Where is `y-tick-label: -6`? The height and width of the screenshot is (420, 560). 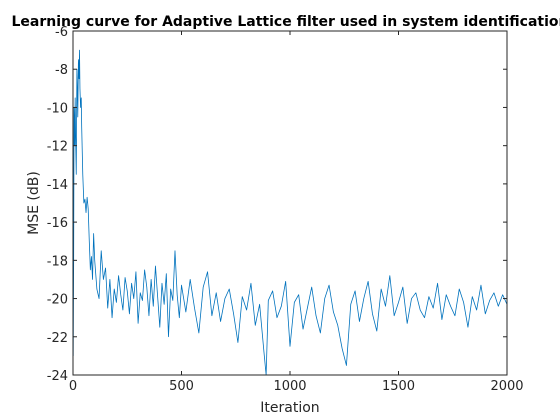
y-tick-label: -6 is located at coordinates (61, 32).